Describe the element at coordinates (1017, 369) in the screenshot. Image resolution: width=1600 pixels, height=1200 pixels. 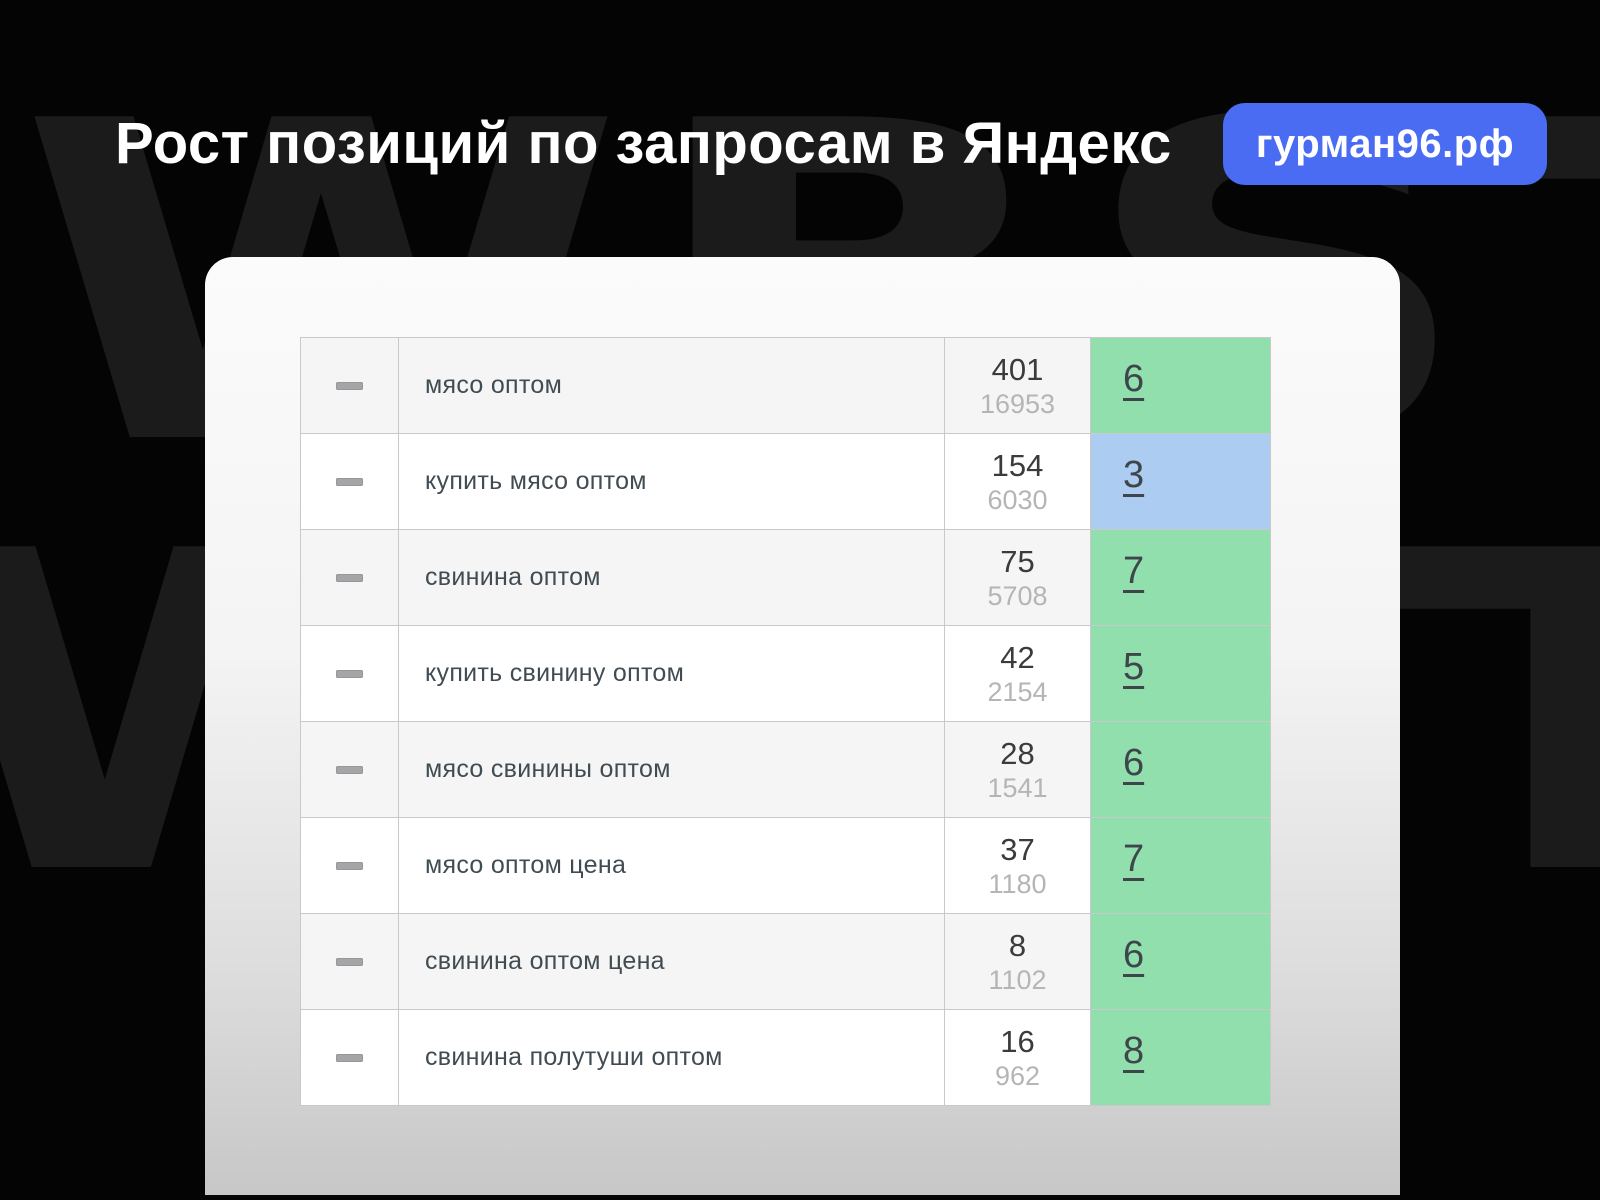
I see `clicks-value: 401` at that location.